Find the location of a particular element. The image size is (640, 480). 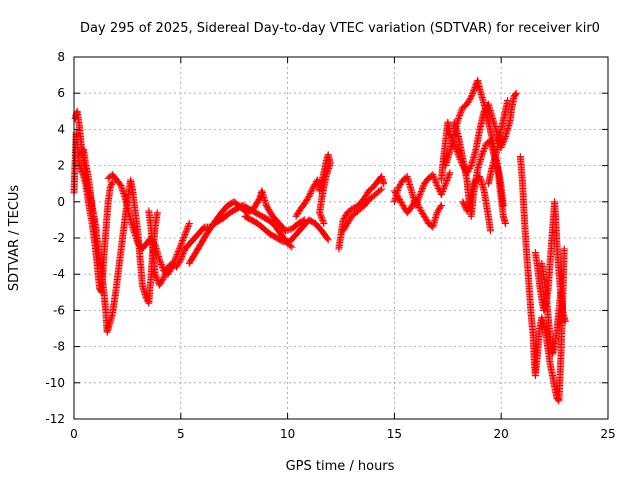

x-tick-label: 15 is located at coordinates (394, 434).